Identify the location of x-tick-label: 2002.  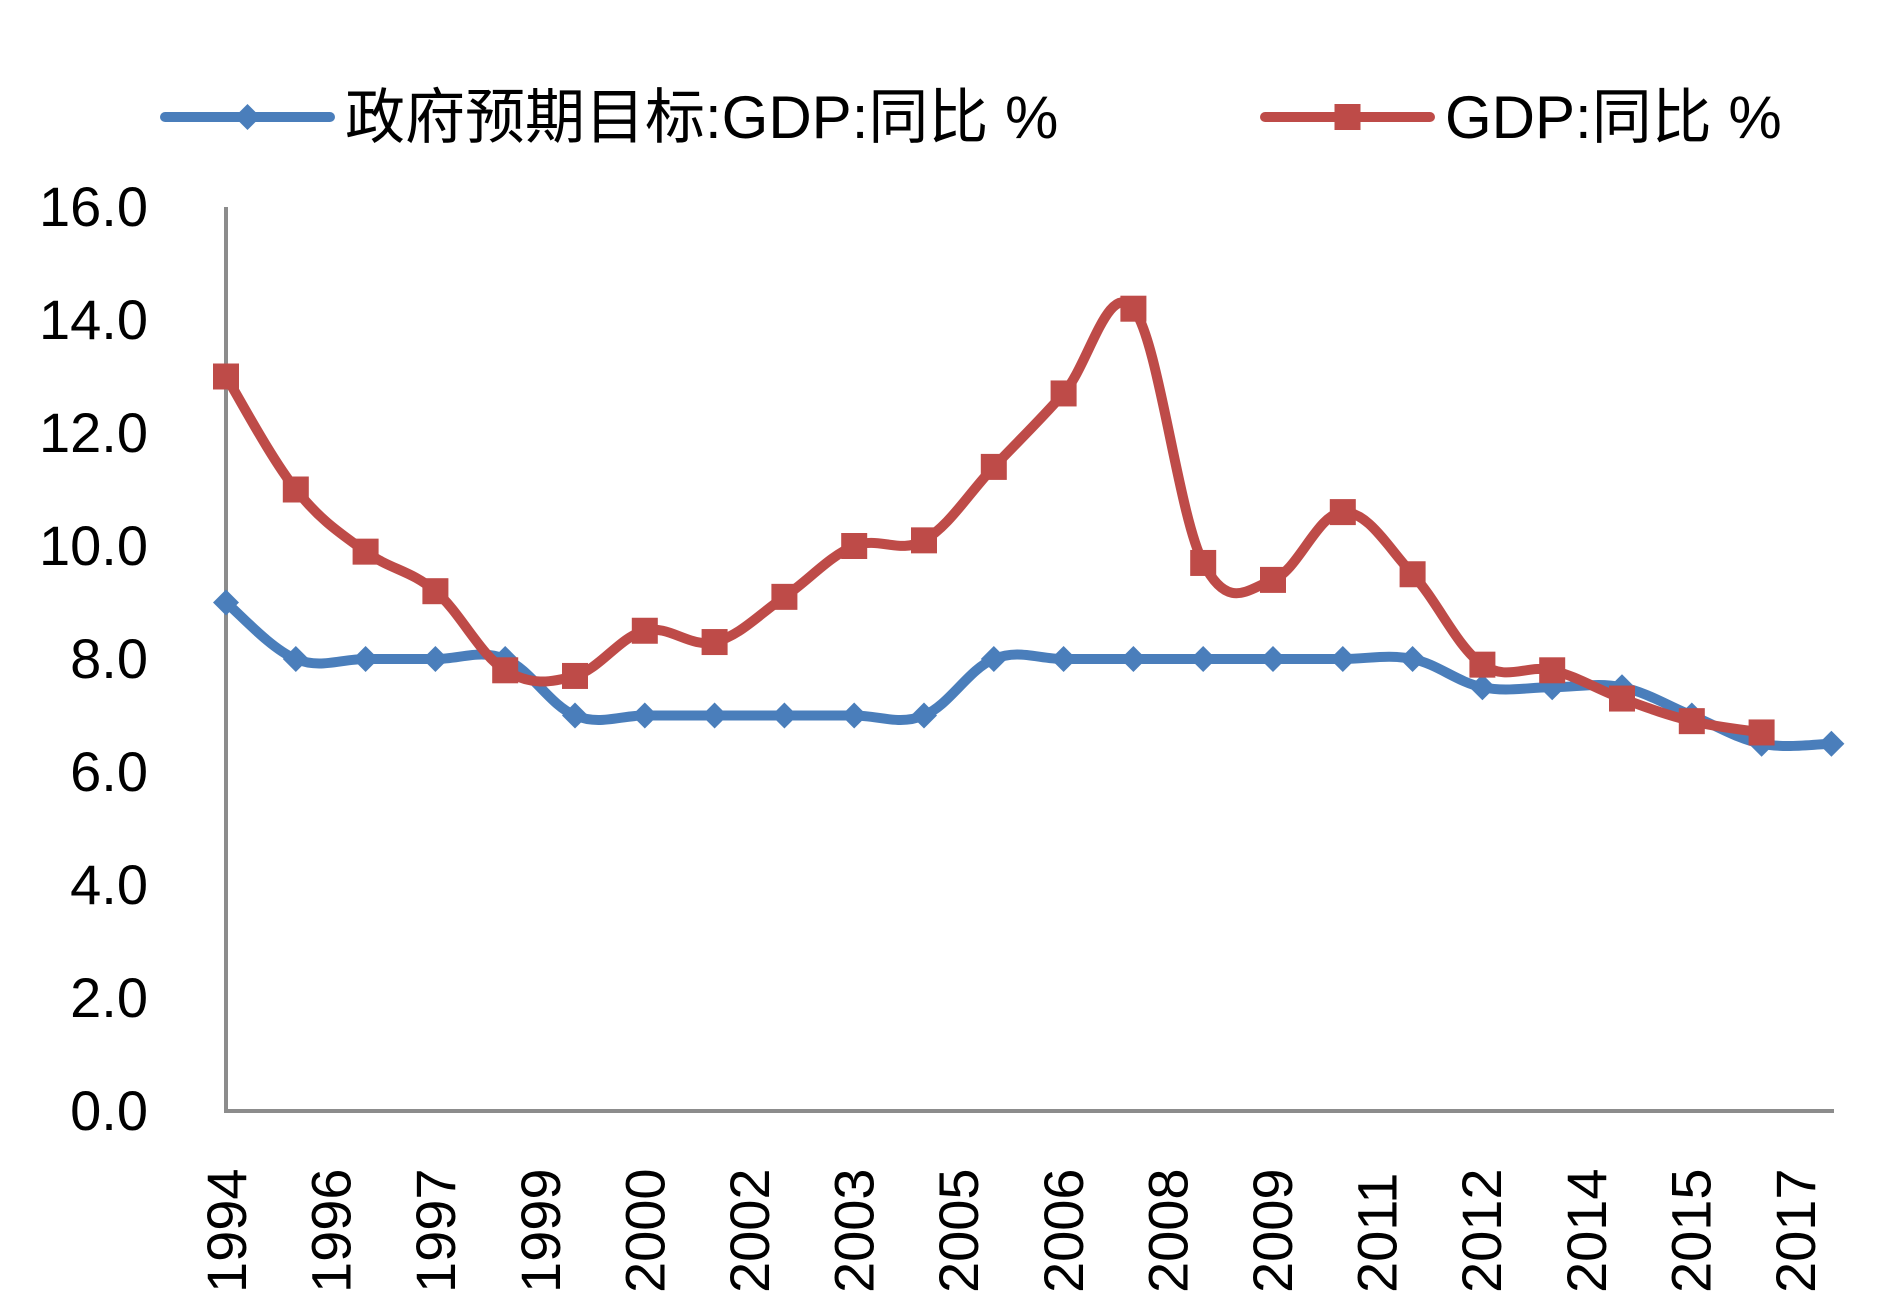
(749, 1230).